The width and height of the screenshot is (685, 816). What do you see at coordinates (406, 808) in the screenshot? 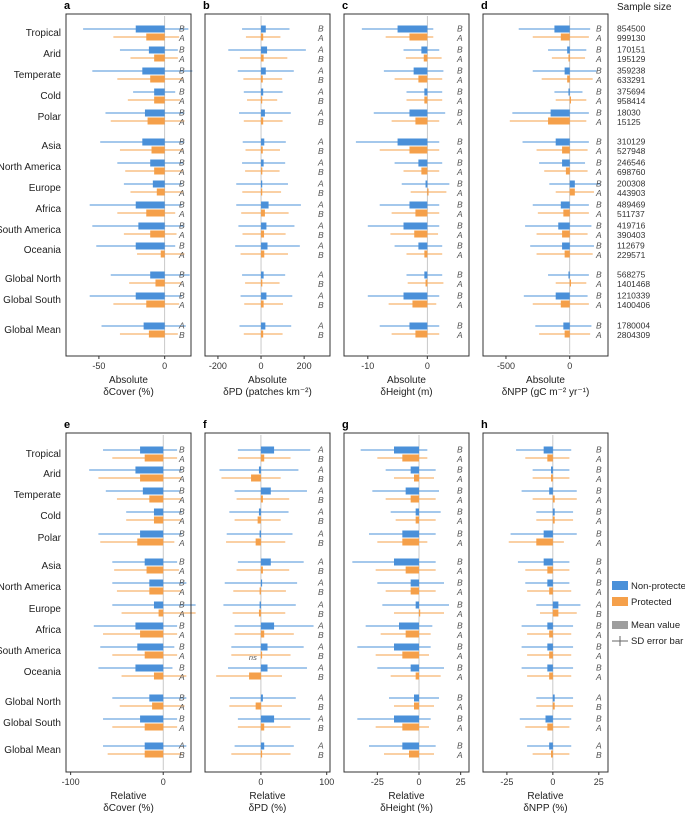
I see `x-axis-label: δHeight (%)` at bounding box center [406, 808].